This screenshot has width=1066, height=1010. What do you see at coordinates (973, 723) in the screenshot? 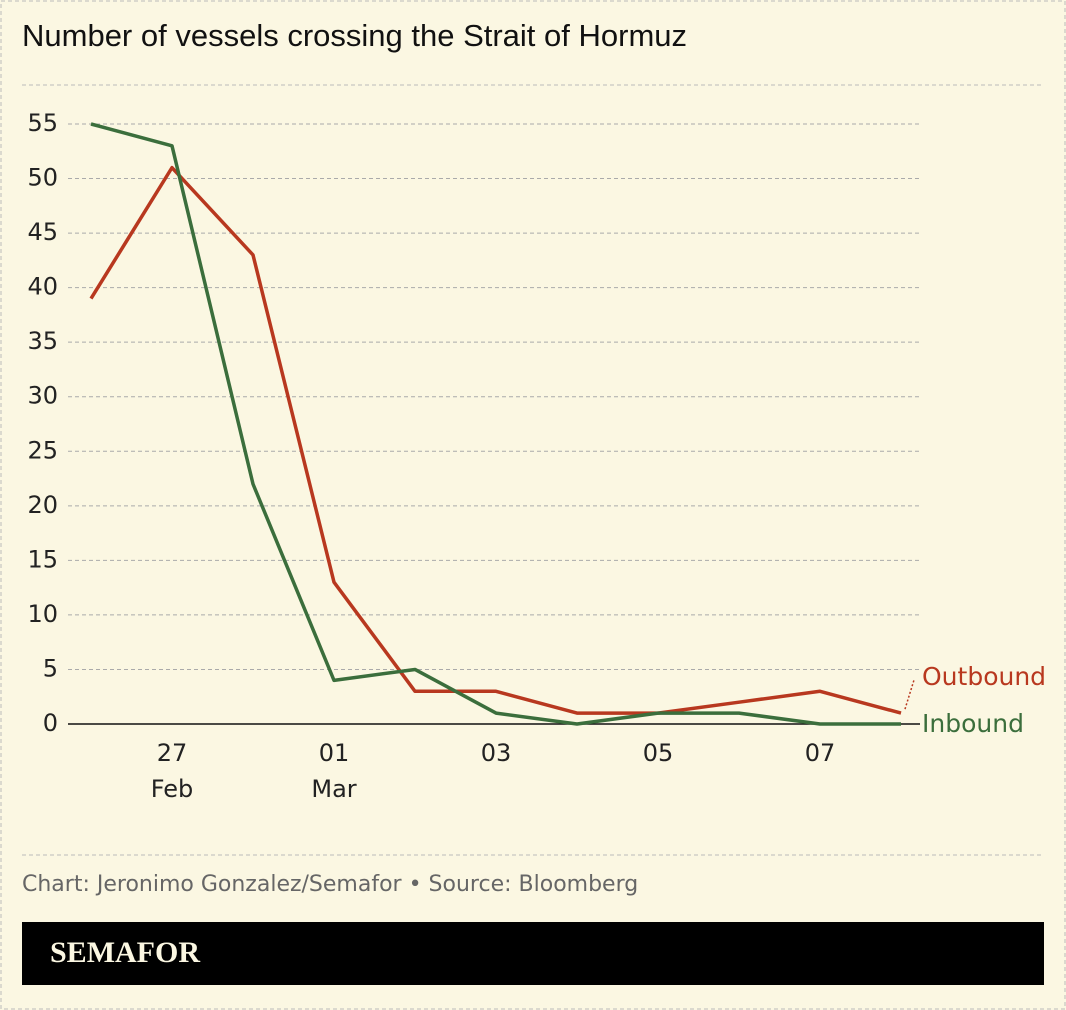
I see `legend-label: Inbound` at bounding box center [973, 723].